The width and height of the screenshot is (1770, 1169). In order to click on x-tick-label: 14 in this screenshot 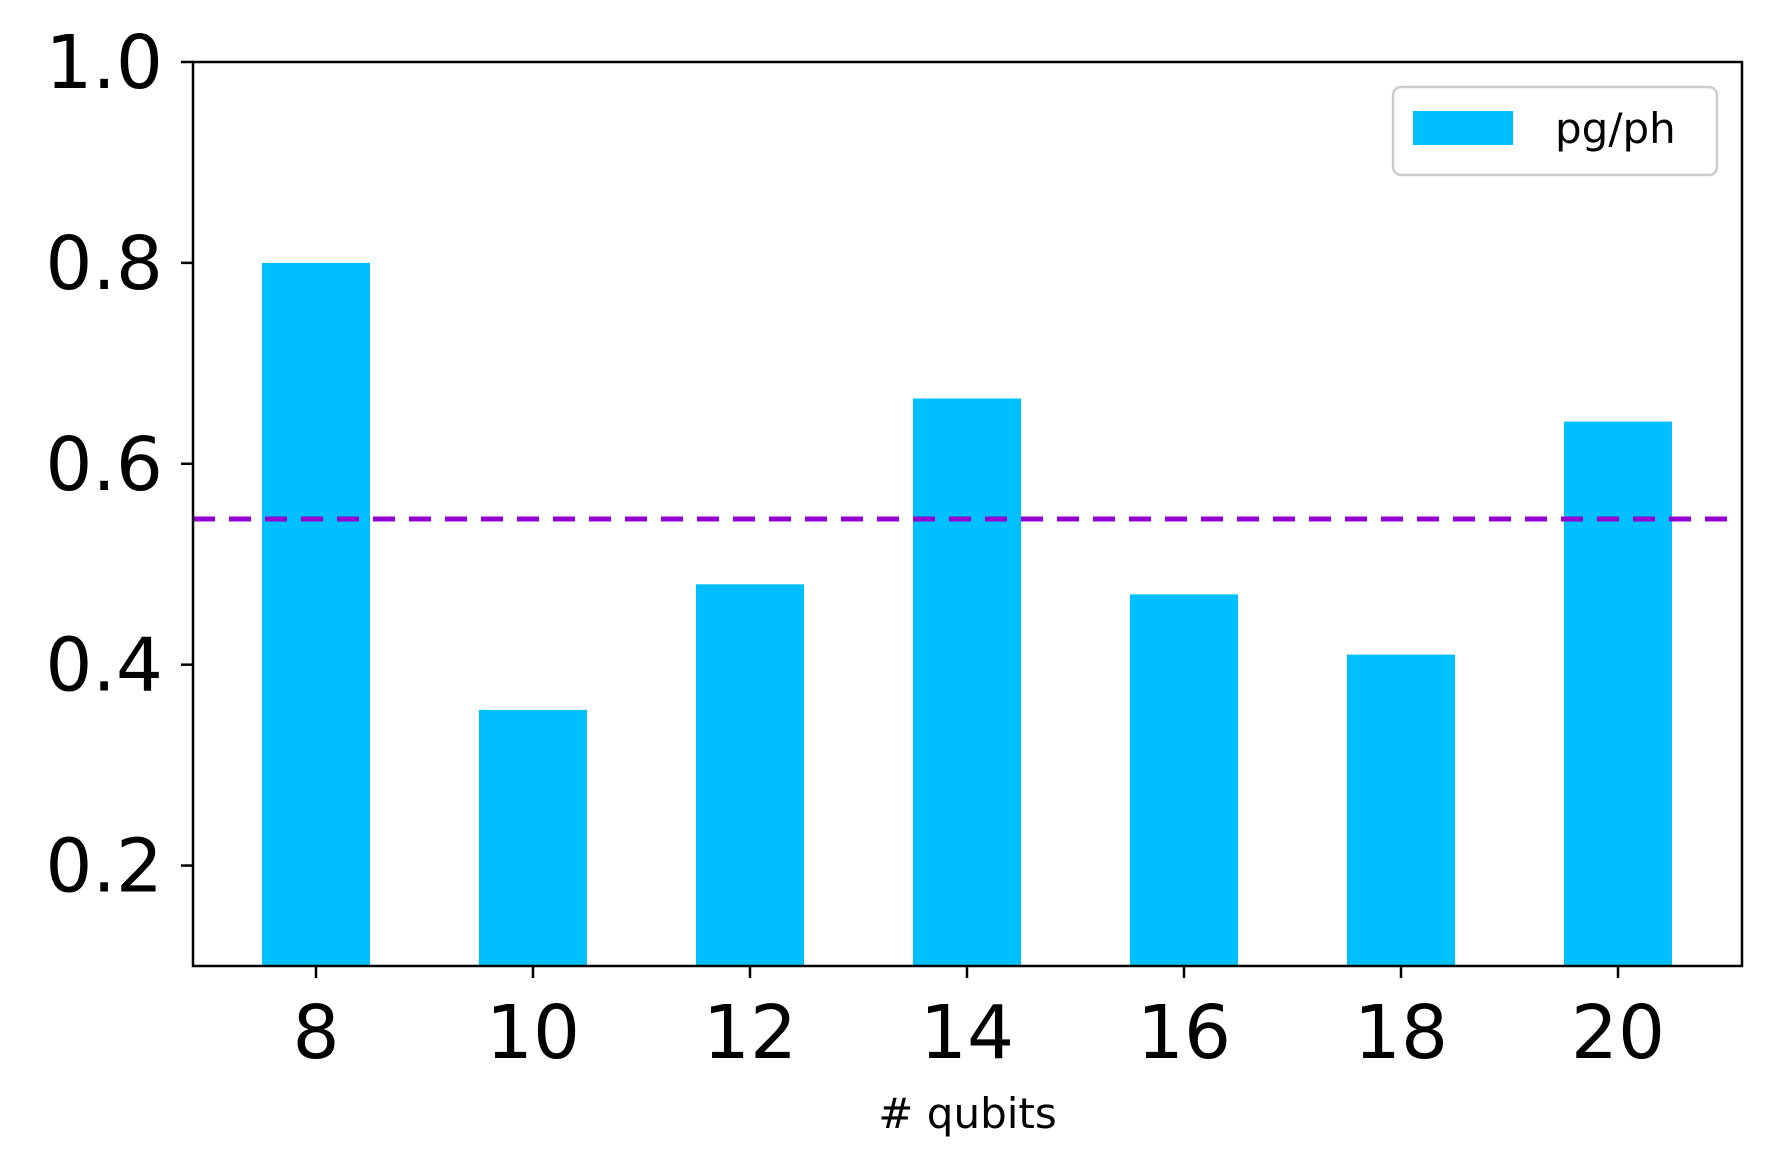, I will do `click(967, 1033)`.